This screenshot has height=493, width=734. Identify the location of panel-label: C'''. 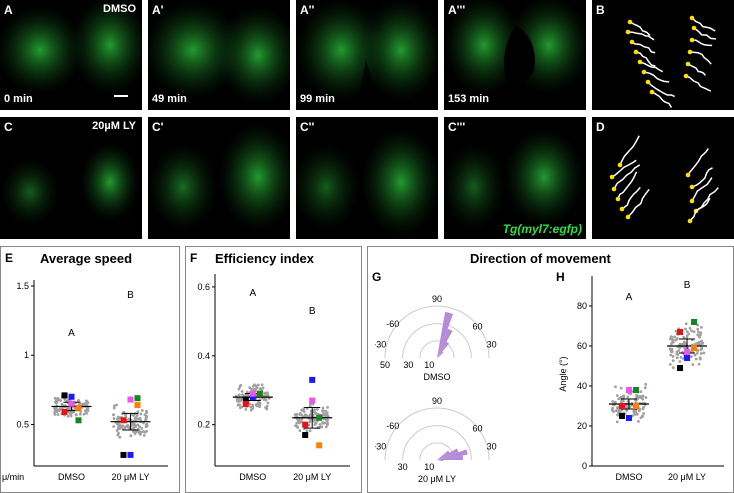
(457, 127).